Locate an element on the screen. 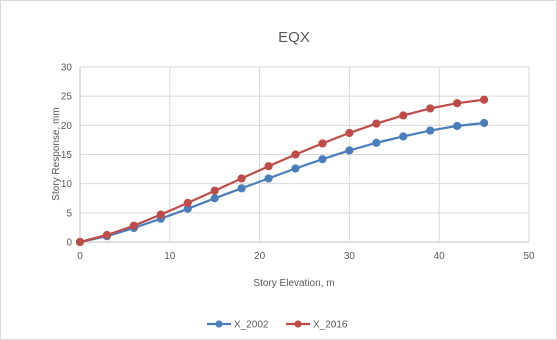 This screenshot has height=340, width=557. y-tick-label: 20 is located at coordinates (67, 126).